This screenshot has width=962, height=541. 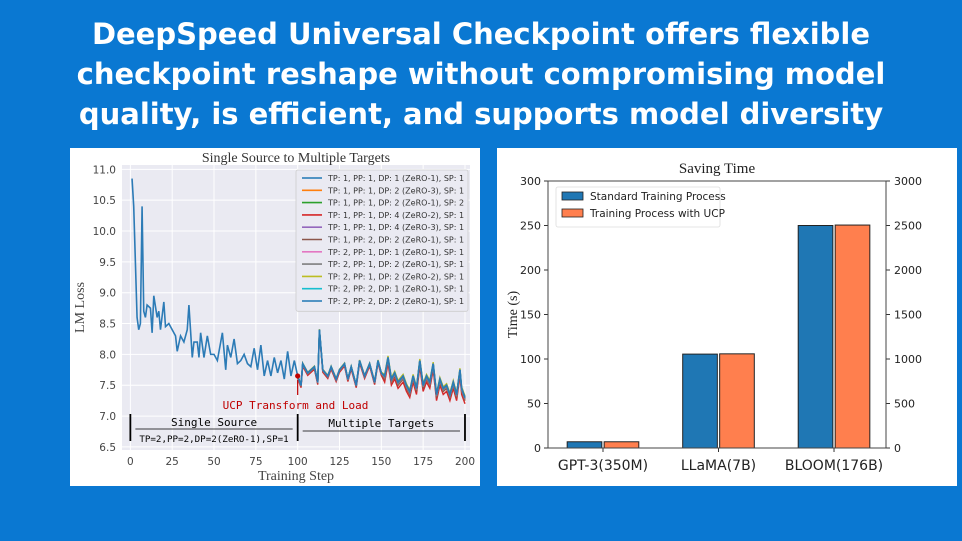 I want to click on legend-label: TP: 2, PP: 2, DP: 2 (ZeRO-1), SP: 1, so click(x=395, y=301).